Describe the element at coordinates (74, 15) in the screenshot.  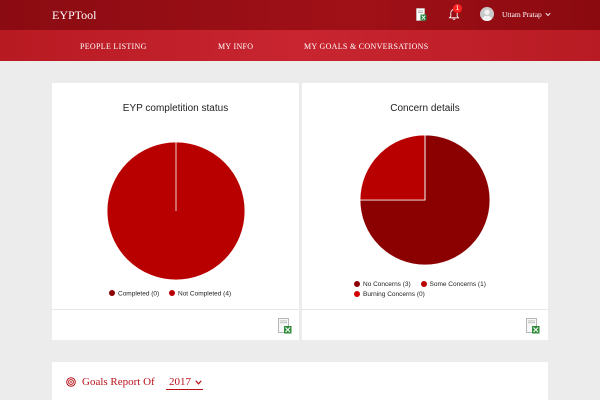
I see `brand-logo: EYPTool` at that location.